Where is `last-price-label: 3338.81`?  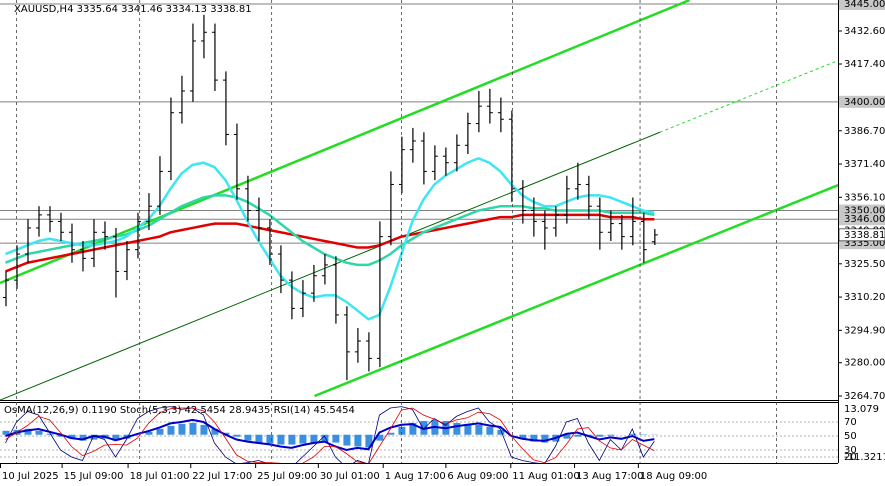 last-price-label: 3338.81 is located at coordinates (864, 235).